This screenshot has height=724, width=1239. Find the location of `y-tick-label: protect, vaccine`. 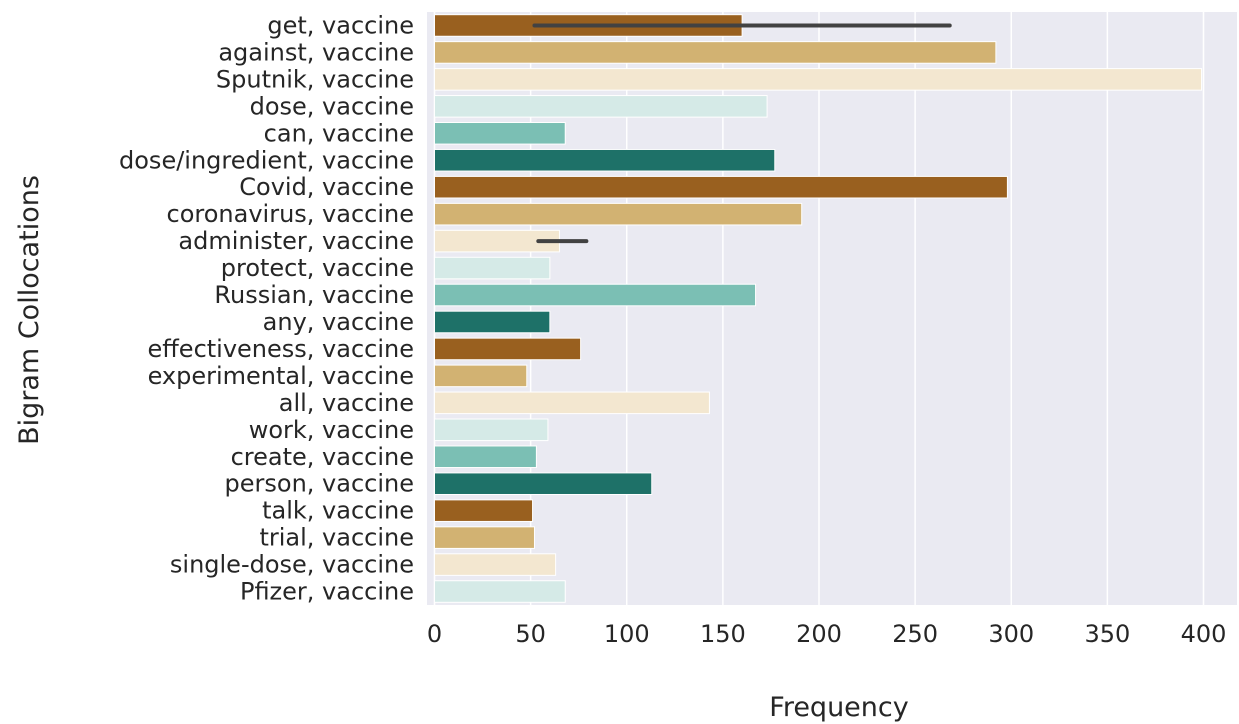

y-tick-label: protect, vaccine is located at coordinates (317, 268).